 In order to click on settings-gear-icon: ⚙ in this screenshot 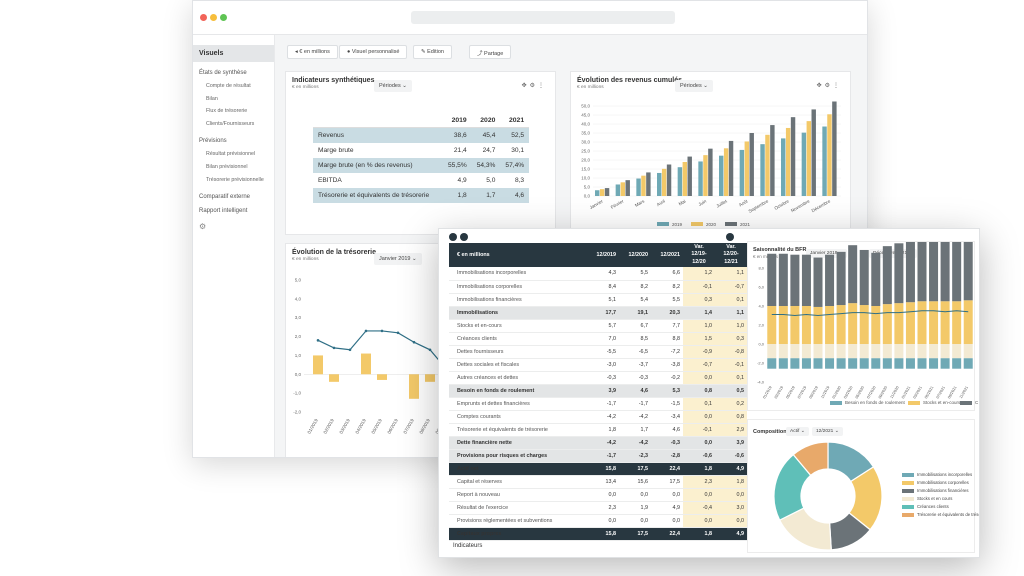, I will do `click(203, 227)`.